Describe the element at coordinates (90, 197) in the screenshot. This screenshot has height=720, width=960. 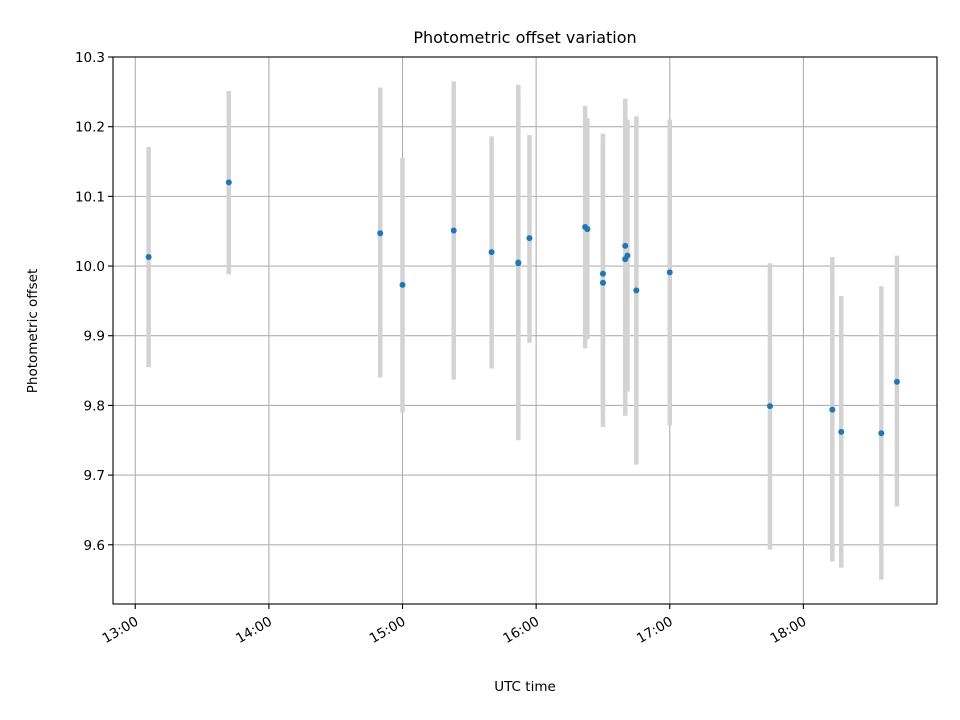
I see `y-tick-label: 10.1` at that location.